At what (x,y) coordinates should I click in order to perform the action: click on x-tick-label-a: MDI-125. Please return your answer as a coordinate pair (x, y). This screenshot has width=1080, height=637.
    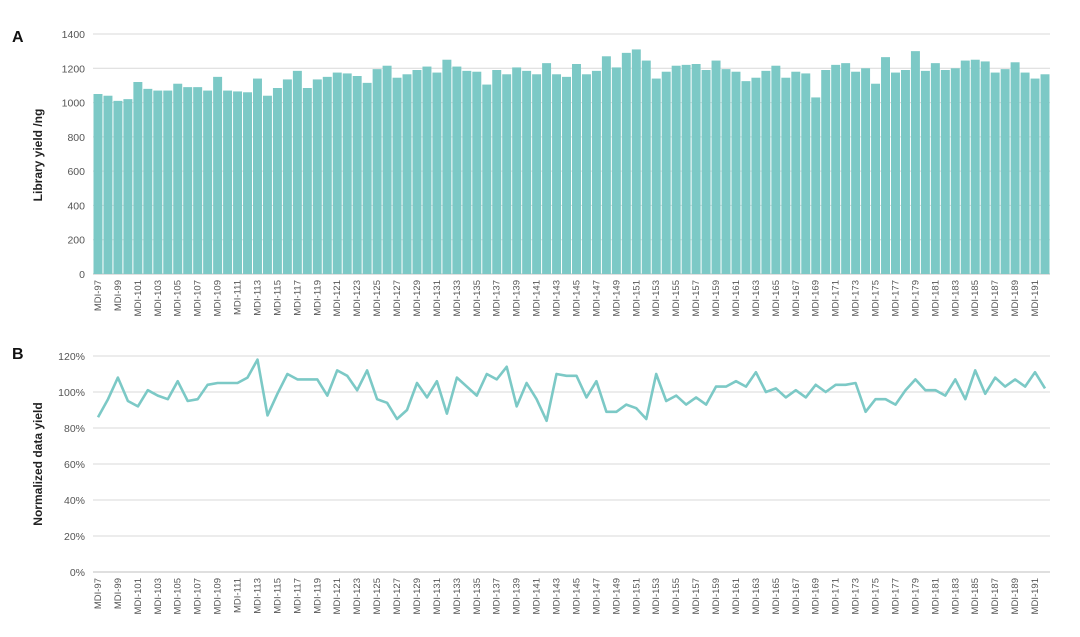
    Looking at the image, I should click on (377, 298).